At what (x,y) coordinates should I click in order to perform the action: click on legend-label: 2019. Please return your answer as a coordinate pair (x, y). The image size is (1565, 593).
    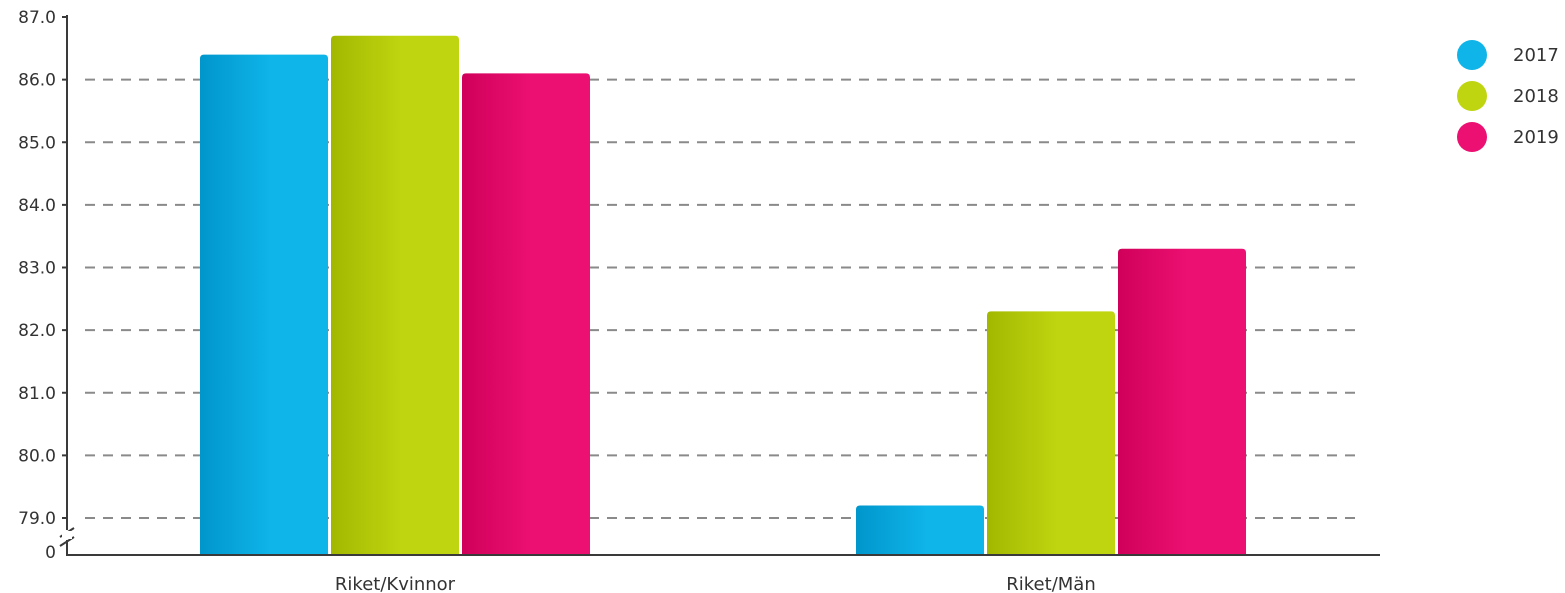
    Looking at the image, I should click on (1536, 137).